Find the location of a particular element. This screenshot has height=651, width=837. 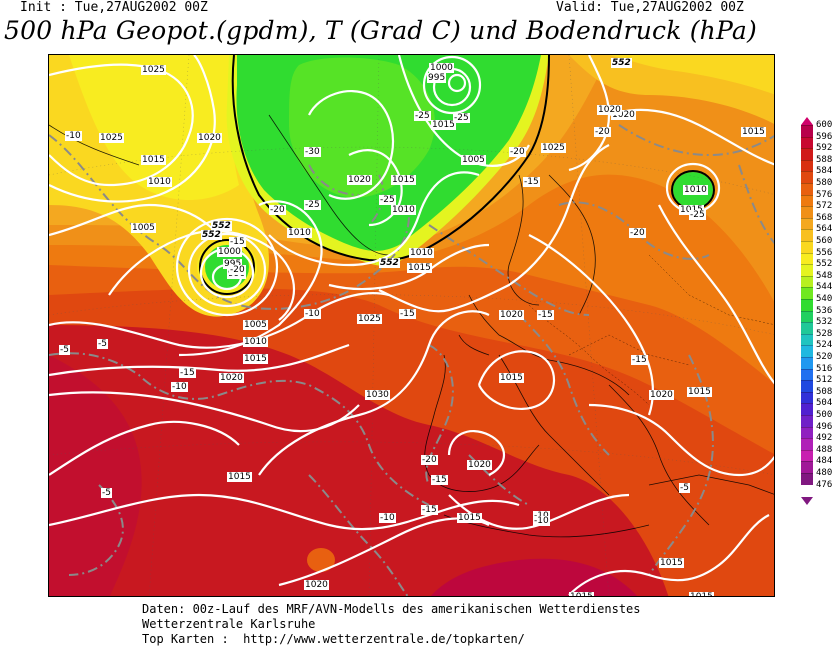

legend-value: 484 is located at coordinates (824, 461).